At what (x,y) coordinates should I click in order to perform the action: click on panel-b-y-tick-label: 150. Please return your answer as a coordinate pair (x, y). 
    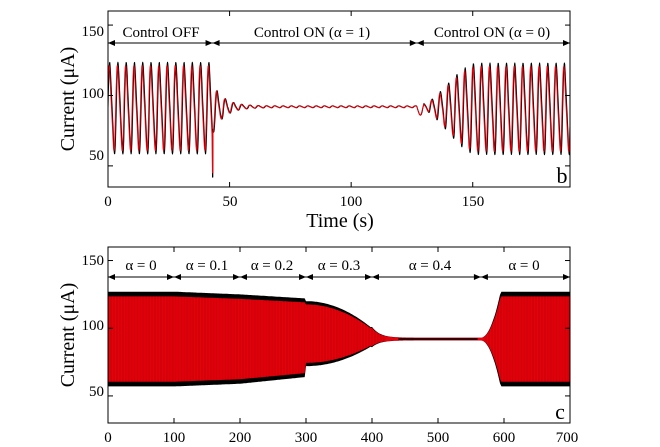
    Looking at the image, I should click on (93, 32).